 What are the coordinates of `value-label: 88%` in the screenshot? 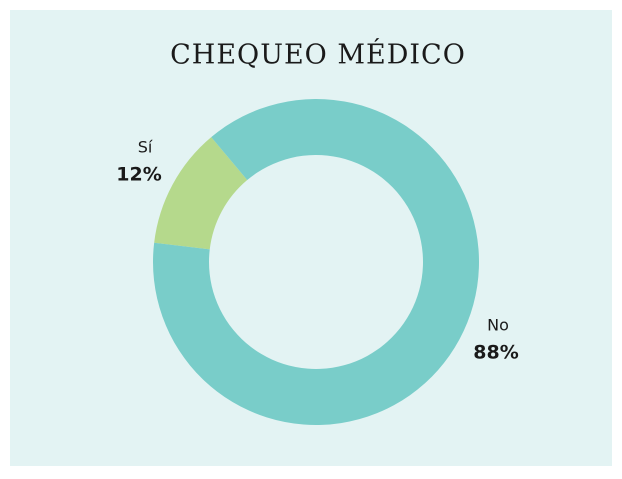 It's located at (495, 353).